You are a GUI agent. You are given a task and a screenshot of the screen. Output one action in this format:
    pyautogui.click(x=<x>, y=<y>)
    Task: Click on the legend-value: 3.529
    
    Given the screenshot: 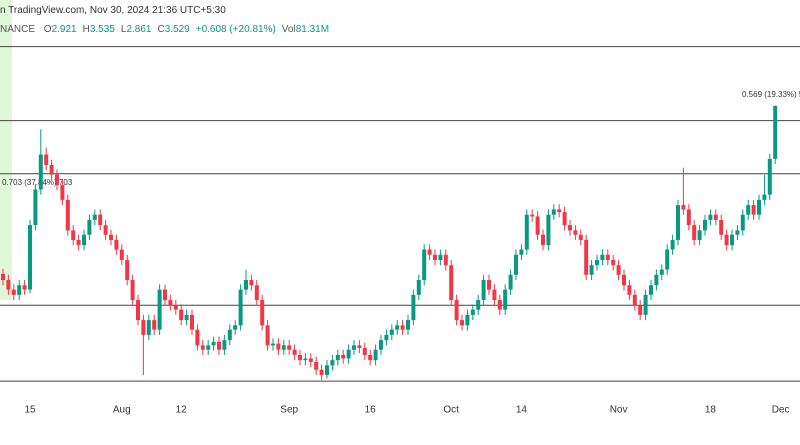 What is the action you would take?
    pyautogui.click(x=177, y=29)
    